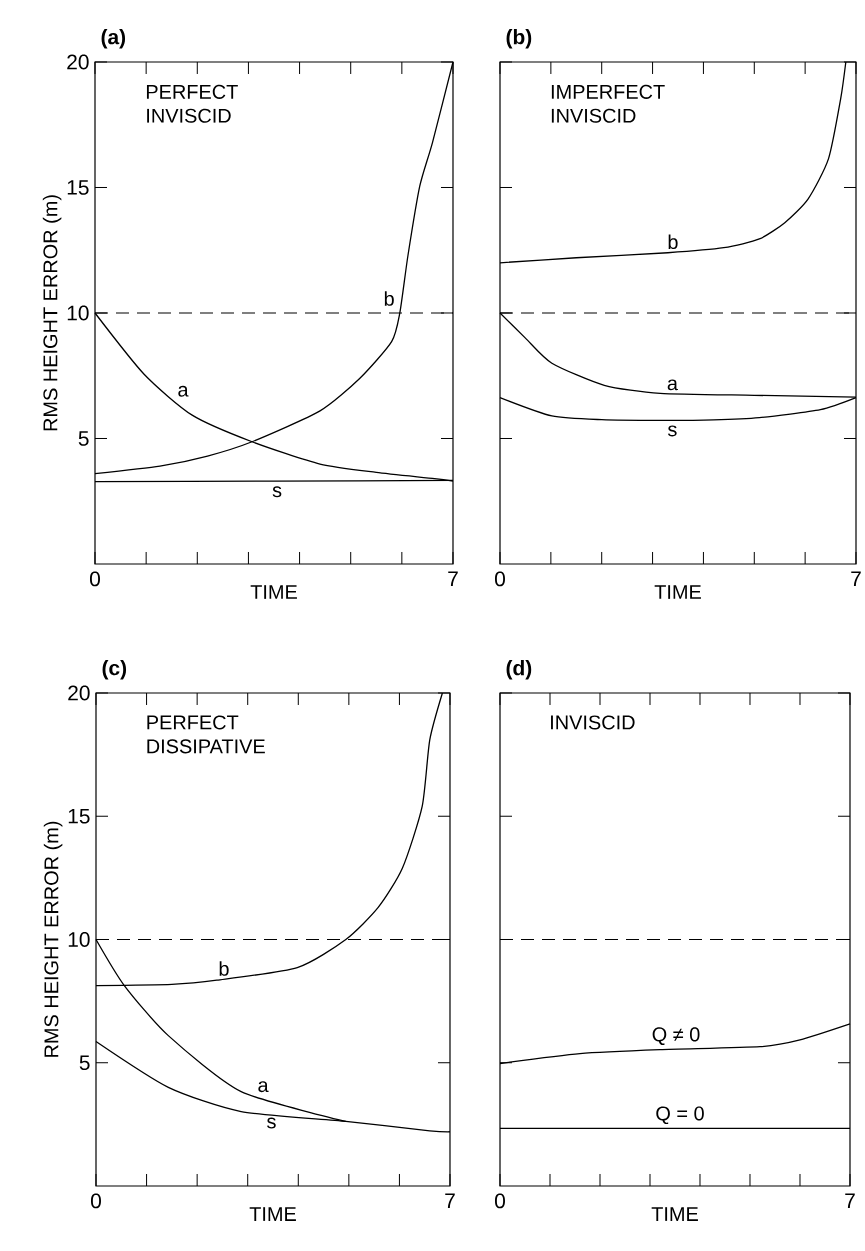 This screenshot has width=865, height=1251. What do you see at coordinates (519, 670) in the screenshot?
I see `chart-title: (d)` at bounding box center [519, 670].